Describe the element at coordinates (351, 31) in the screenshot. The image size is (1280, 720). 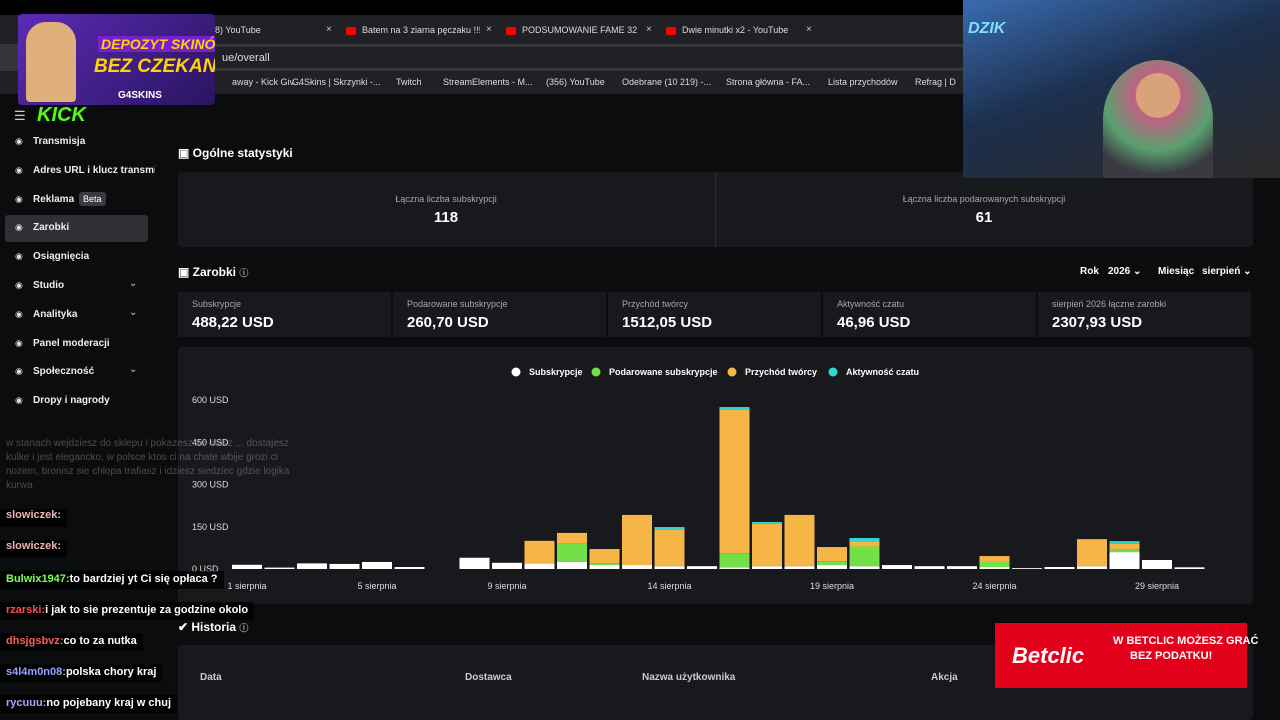
I see `tab-icon` at that location.